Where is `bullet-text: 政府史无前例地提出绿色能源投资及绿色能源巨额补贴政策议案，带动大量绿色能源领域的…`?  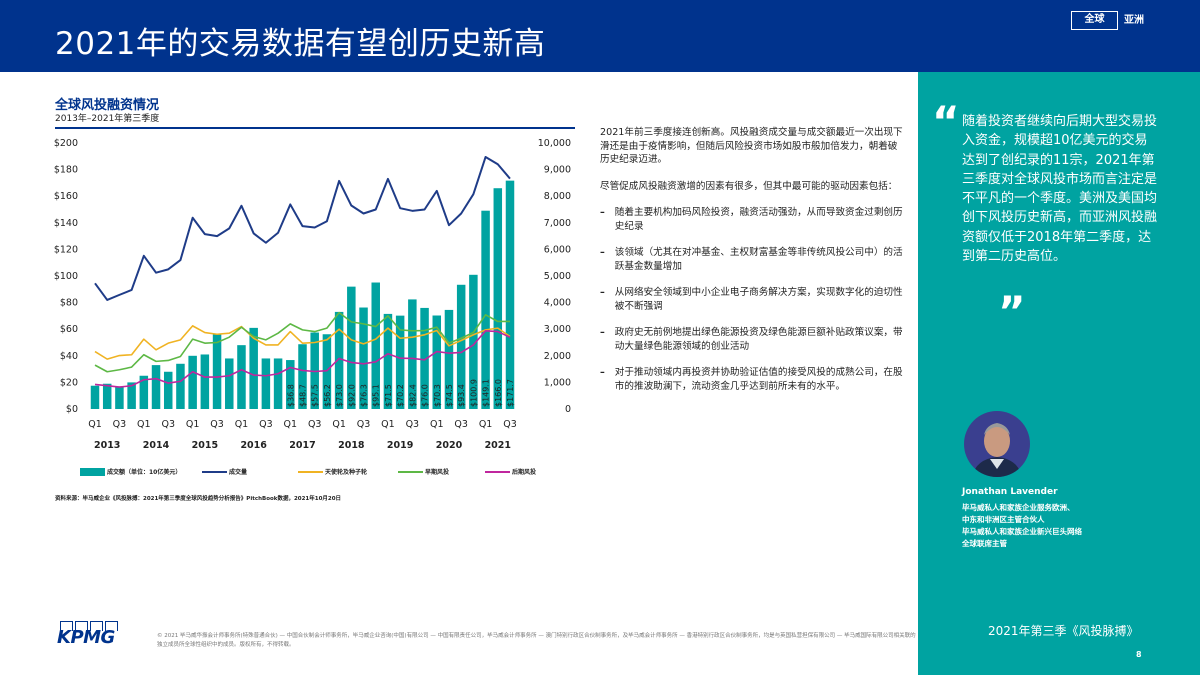
bullet-text: 政府史无前例地提出绿色能源投资及绿色能源巨额补贴政策议案，带动大量绿色能源领域的… is located at coordinates (758, 339).